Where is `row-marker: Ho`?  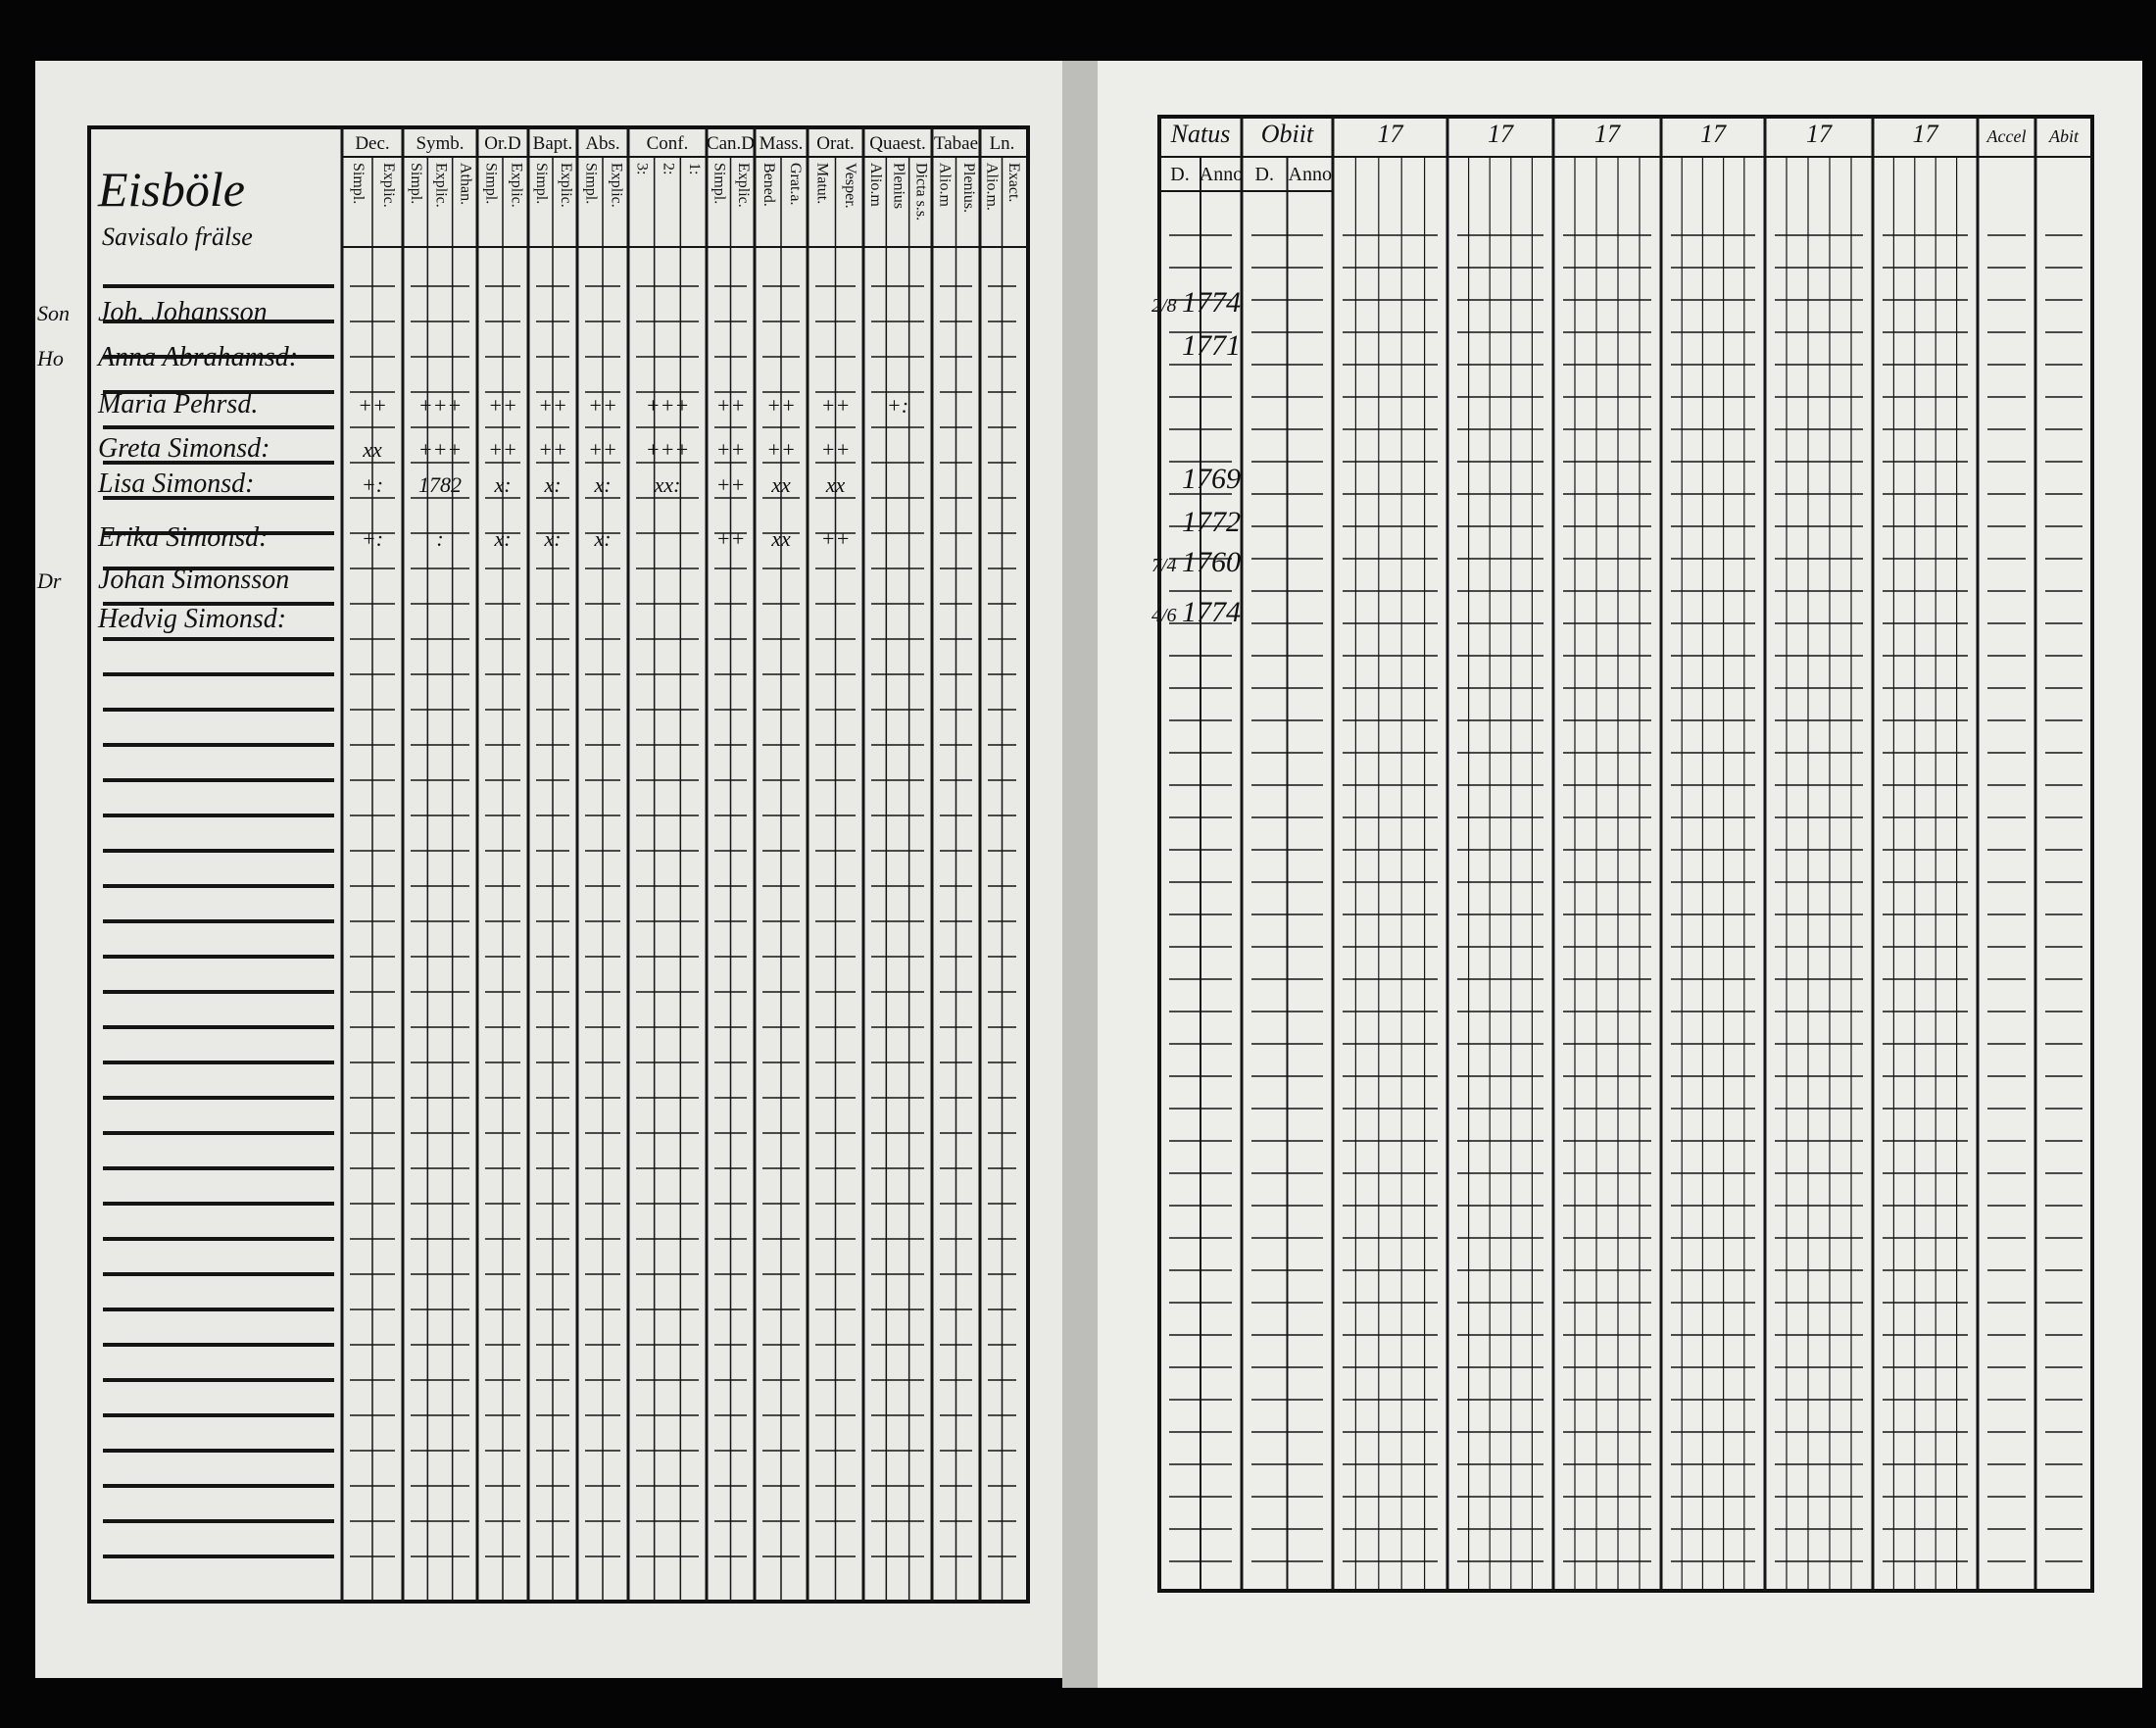
row-marker: Ho is located at coordinates (50, 358).